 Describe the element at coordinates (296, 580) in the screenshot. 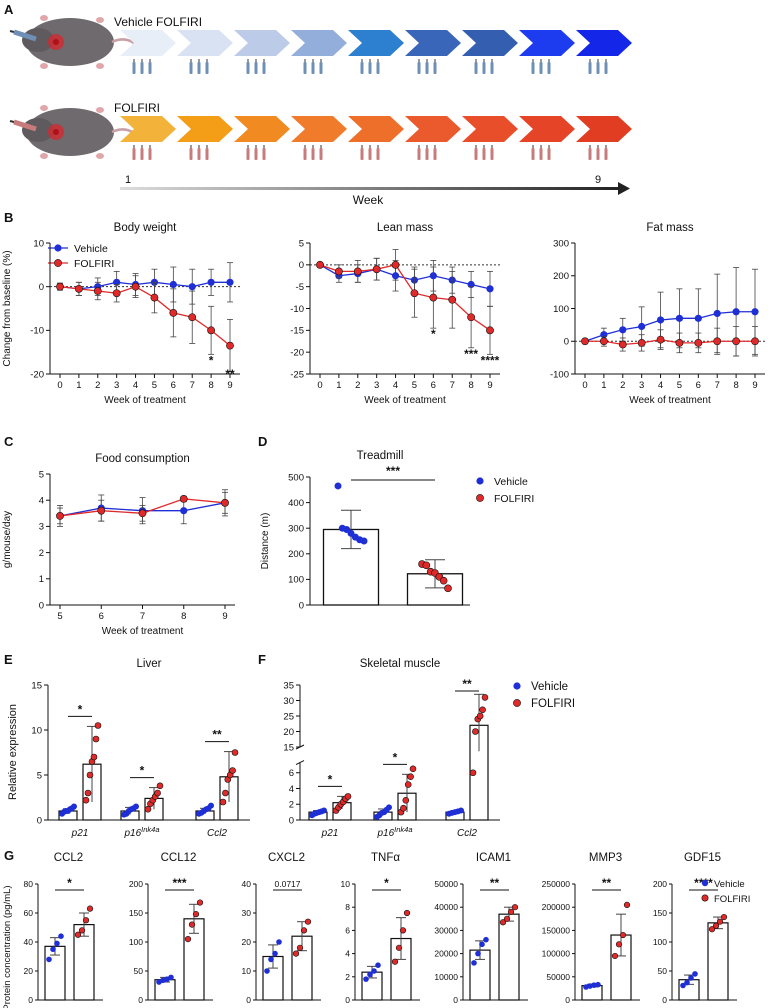

I see `D-y-tick-label: 100` at that location.